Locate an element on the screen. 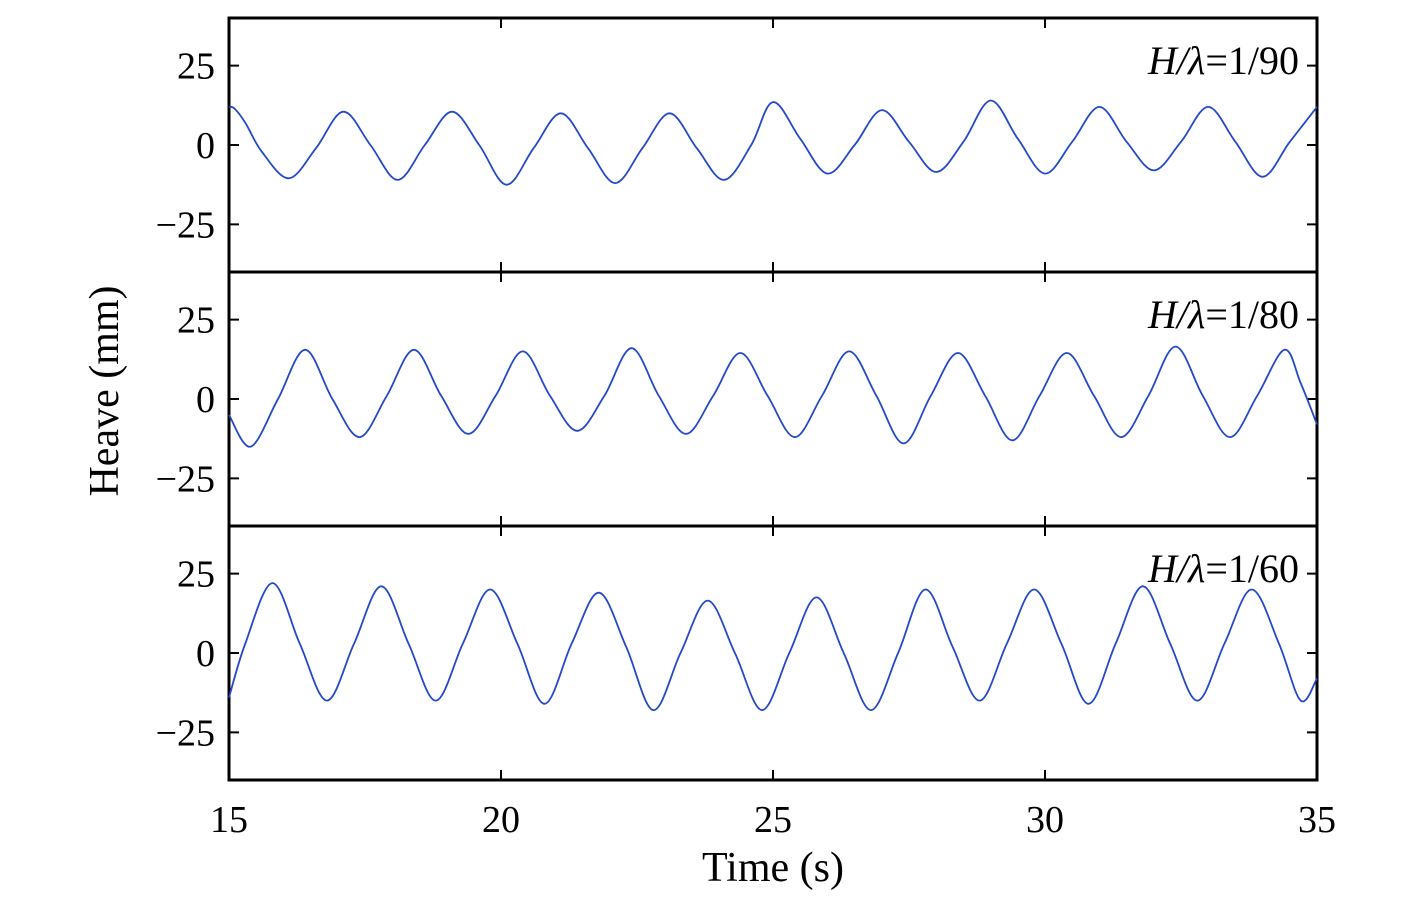  y-axis-label: Heave (mm) is located at coordinates (105, 390).